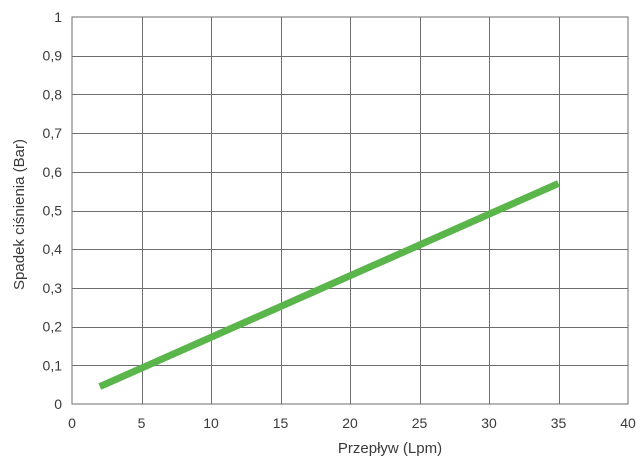 Image resolution: width=641 pixels, height=457 pixels. Describe the element at coordinates (390, 448) in the screenshot. I see `x-axis-title: Przepływ (Lpm)` at that location.